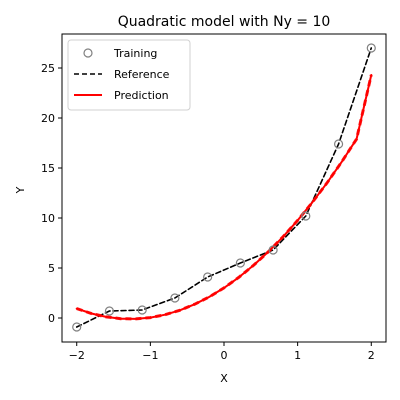 The height and width of the screenshot is (400, 400). What do you see at coordinates (20, 190) in the screenshot?
I see `y-axis-label: Y` at bounding box center [20, 190].